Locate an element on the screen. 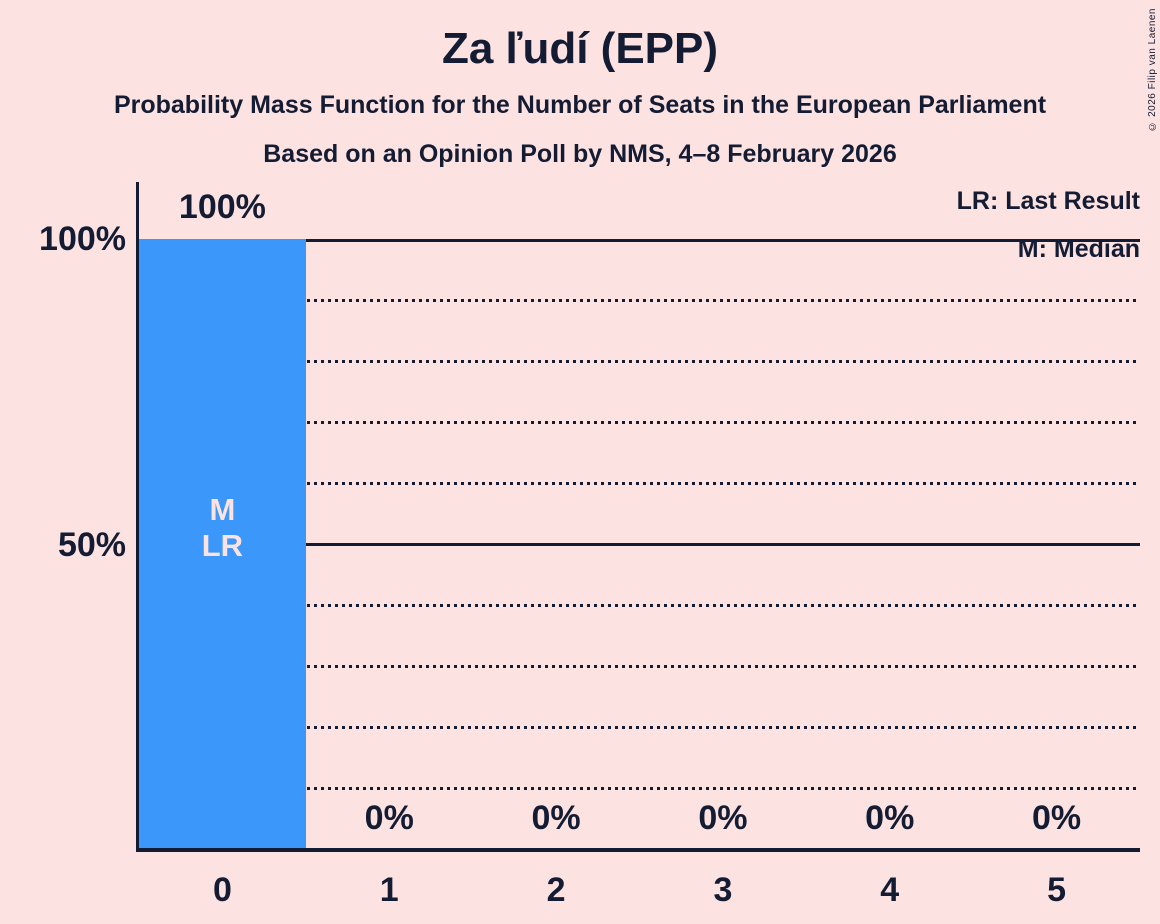 This screenshot has width=1160, height=924. x-tick-label-0: 0 is located at coordinates (222, 890).